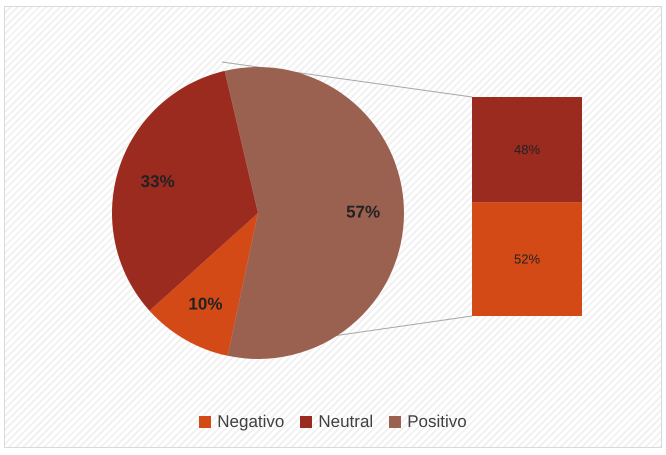 The height and width of the screenshot is (455, 666). What do you see at coordinates (527, 150) in the screenshot?
I see `data-label: 48%` at bounding box center [527, 150].